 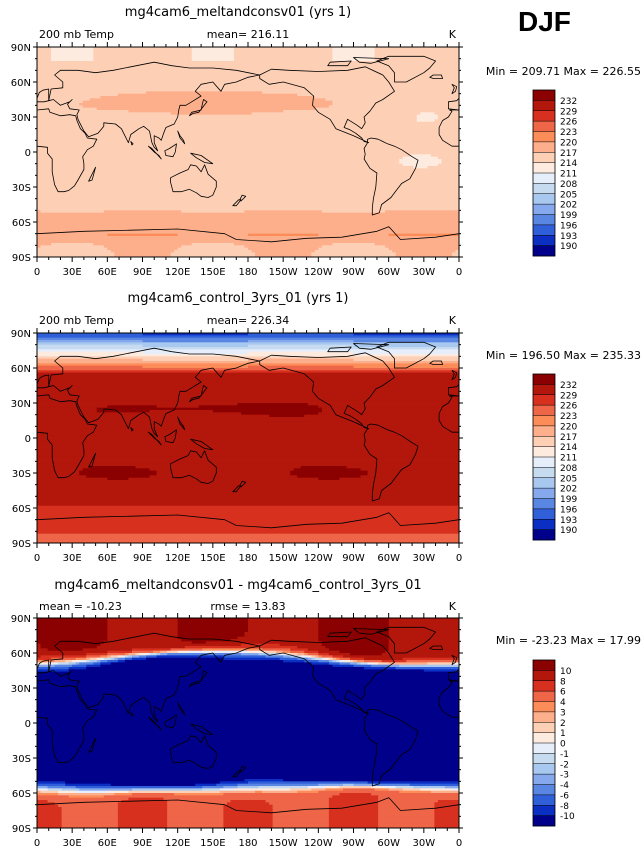 What do you see at coordinates (544, 168) in the screenshot?
I see `colorbar-swatch` at bounding box center [544, 168].